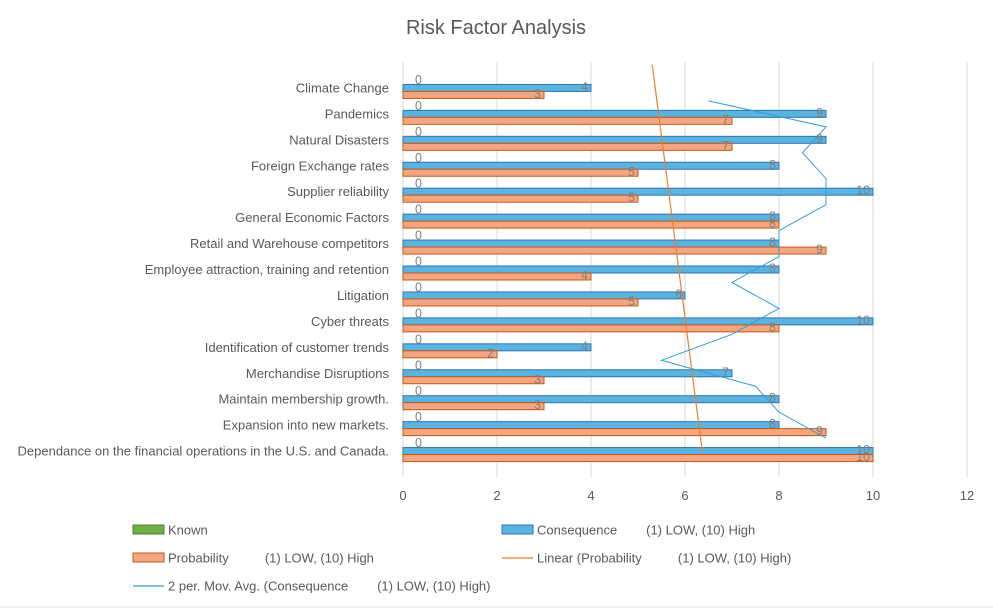 The width and height of the screenshot is (993, 611). Describe the element at coordinates (590, 495) in the screenshot. I see `x-tick-label: 4` at that location.